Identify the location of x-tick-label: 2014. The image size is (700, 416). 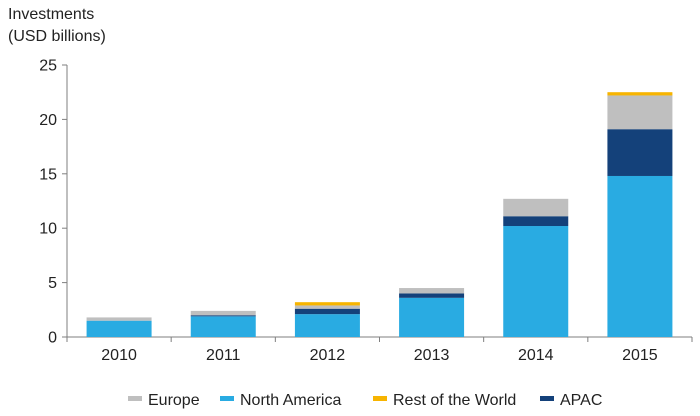
(536, 355).